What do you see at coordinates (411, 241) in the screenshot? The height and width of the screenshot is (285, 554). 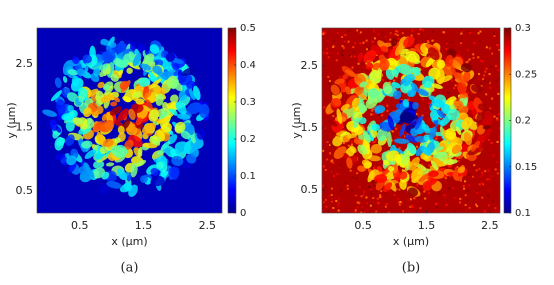 I see `x-axis-label: x (μm)` at bounding box center [411, 241].